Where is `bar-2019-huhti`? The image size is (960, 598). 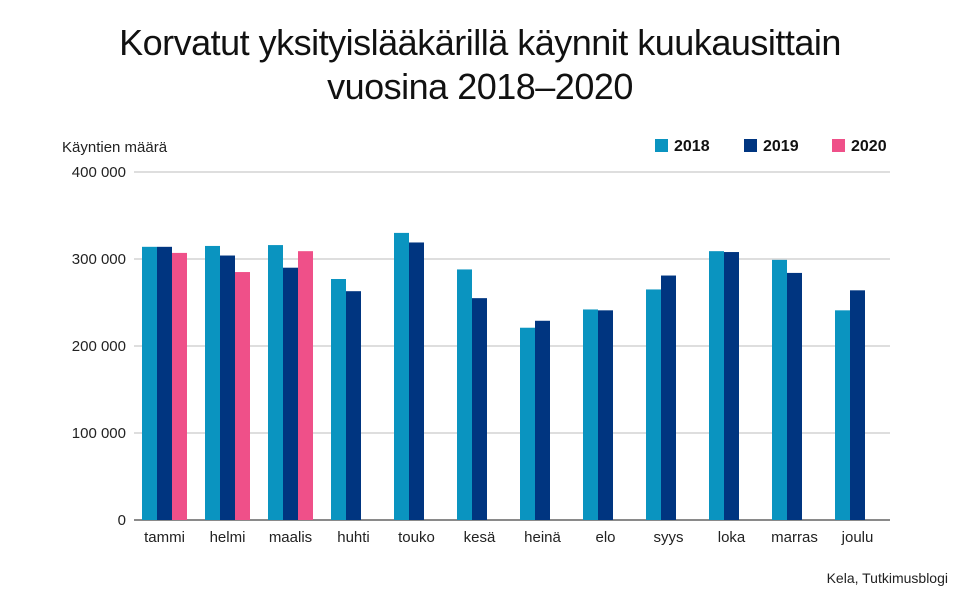
bar-2019-huhti is located at coordinates (353, 405).